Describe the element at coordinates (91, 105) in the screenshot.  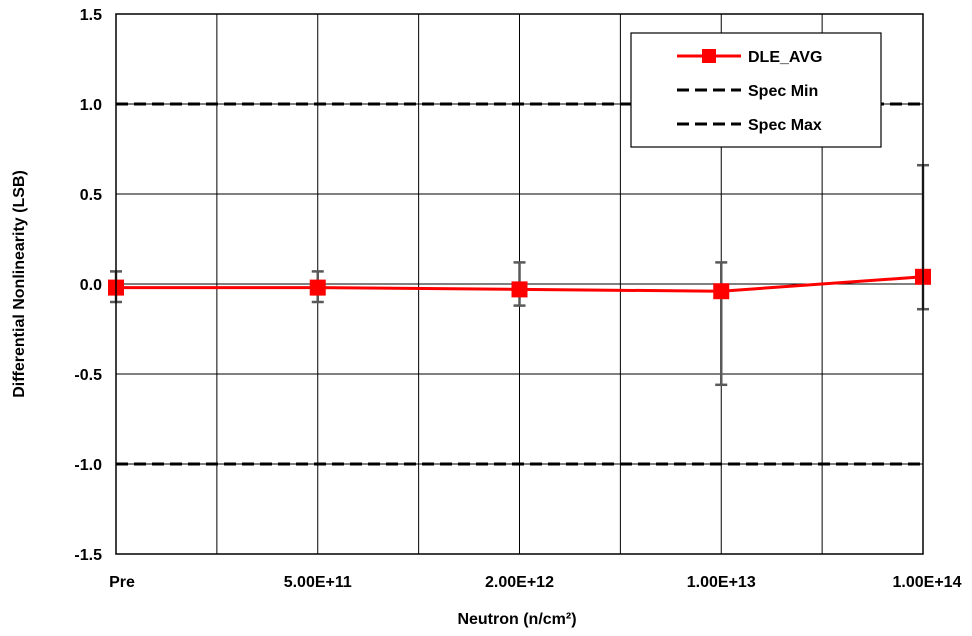
I see `y-tick-label: 1.0` at that location.